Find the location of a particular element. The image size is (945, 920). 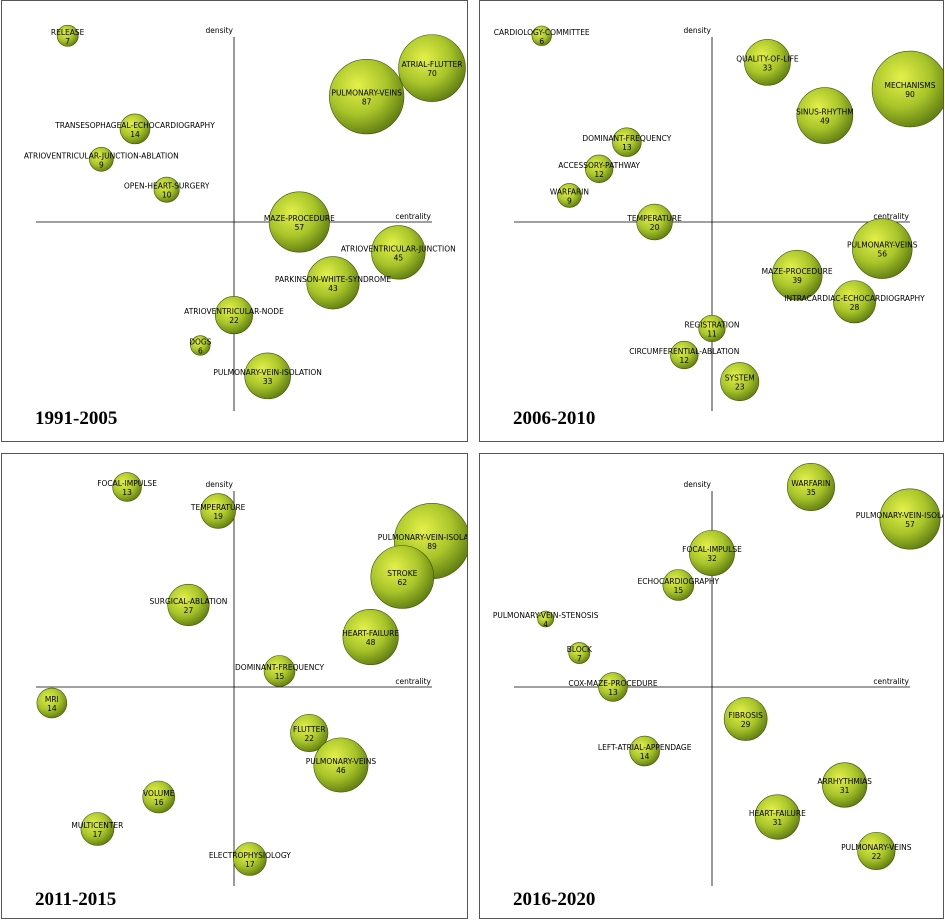

theme-value: 35 is located at coordinates (811, 492).